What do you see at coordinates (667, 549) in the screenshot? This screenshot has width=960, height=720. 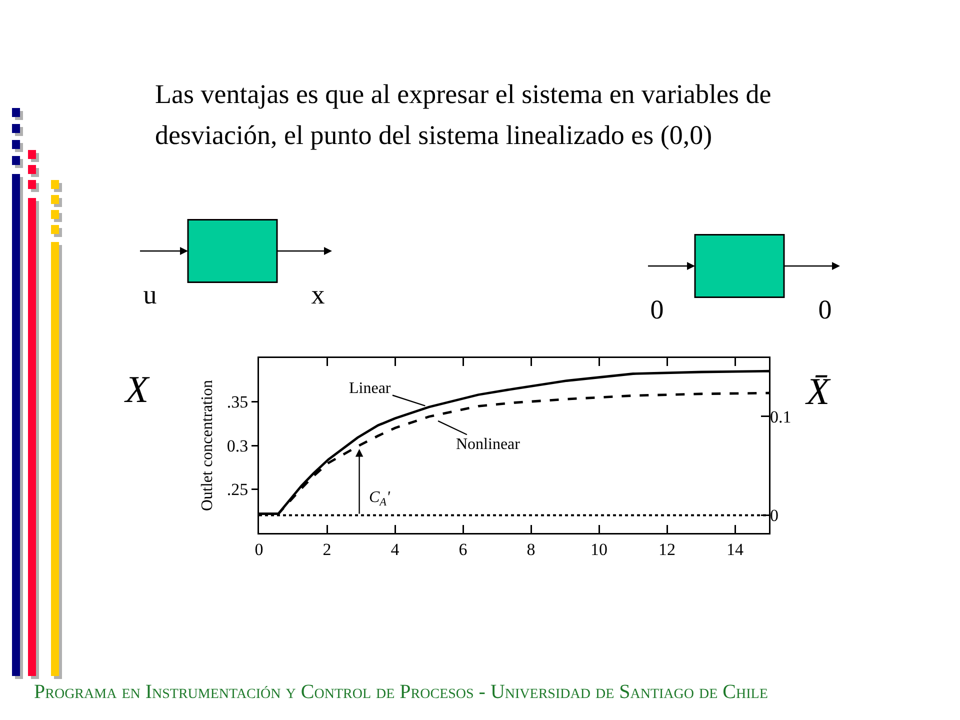 I see `x-tick-label: 12` at bounding box center [667, 549].